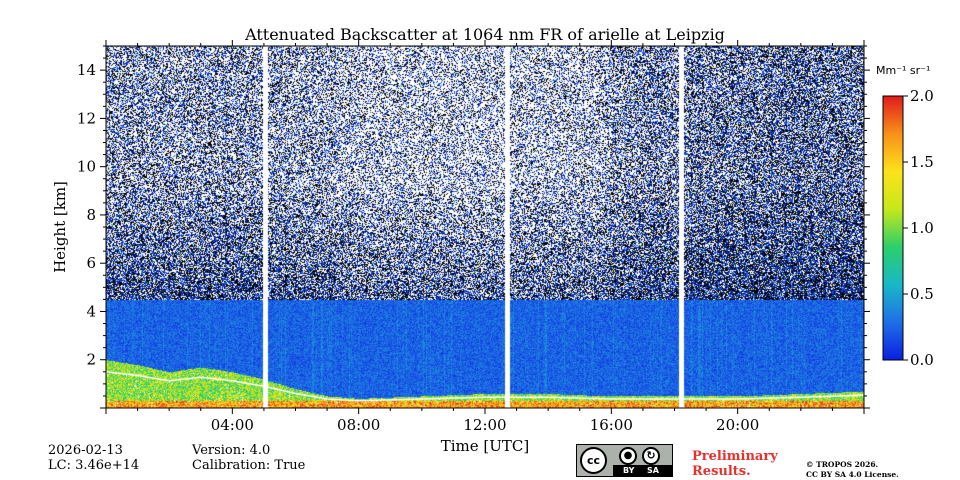 Image resolution: width=960 pixels, height=480 pixels. What do you see at coordinates (628, 456) in the screenshot?
I see `by-person-icon: ●` at bounding box center [628, 456].